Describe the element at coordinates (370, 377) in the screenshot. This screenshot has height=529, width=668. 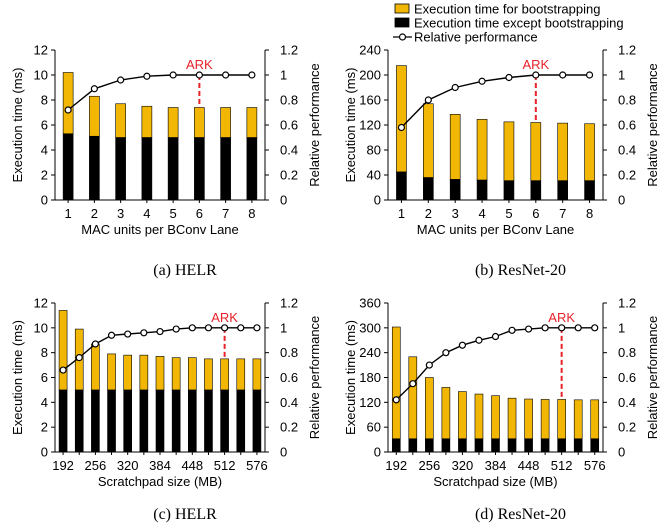
I see `y-tick-label: 180` at that location.